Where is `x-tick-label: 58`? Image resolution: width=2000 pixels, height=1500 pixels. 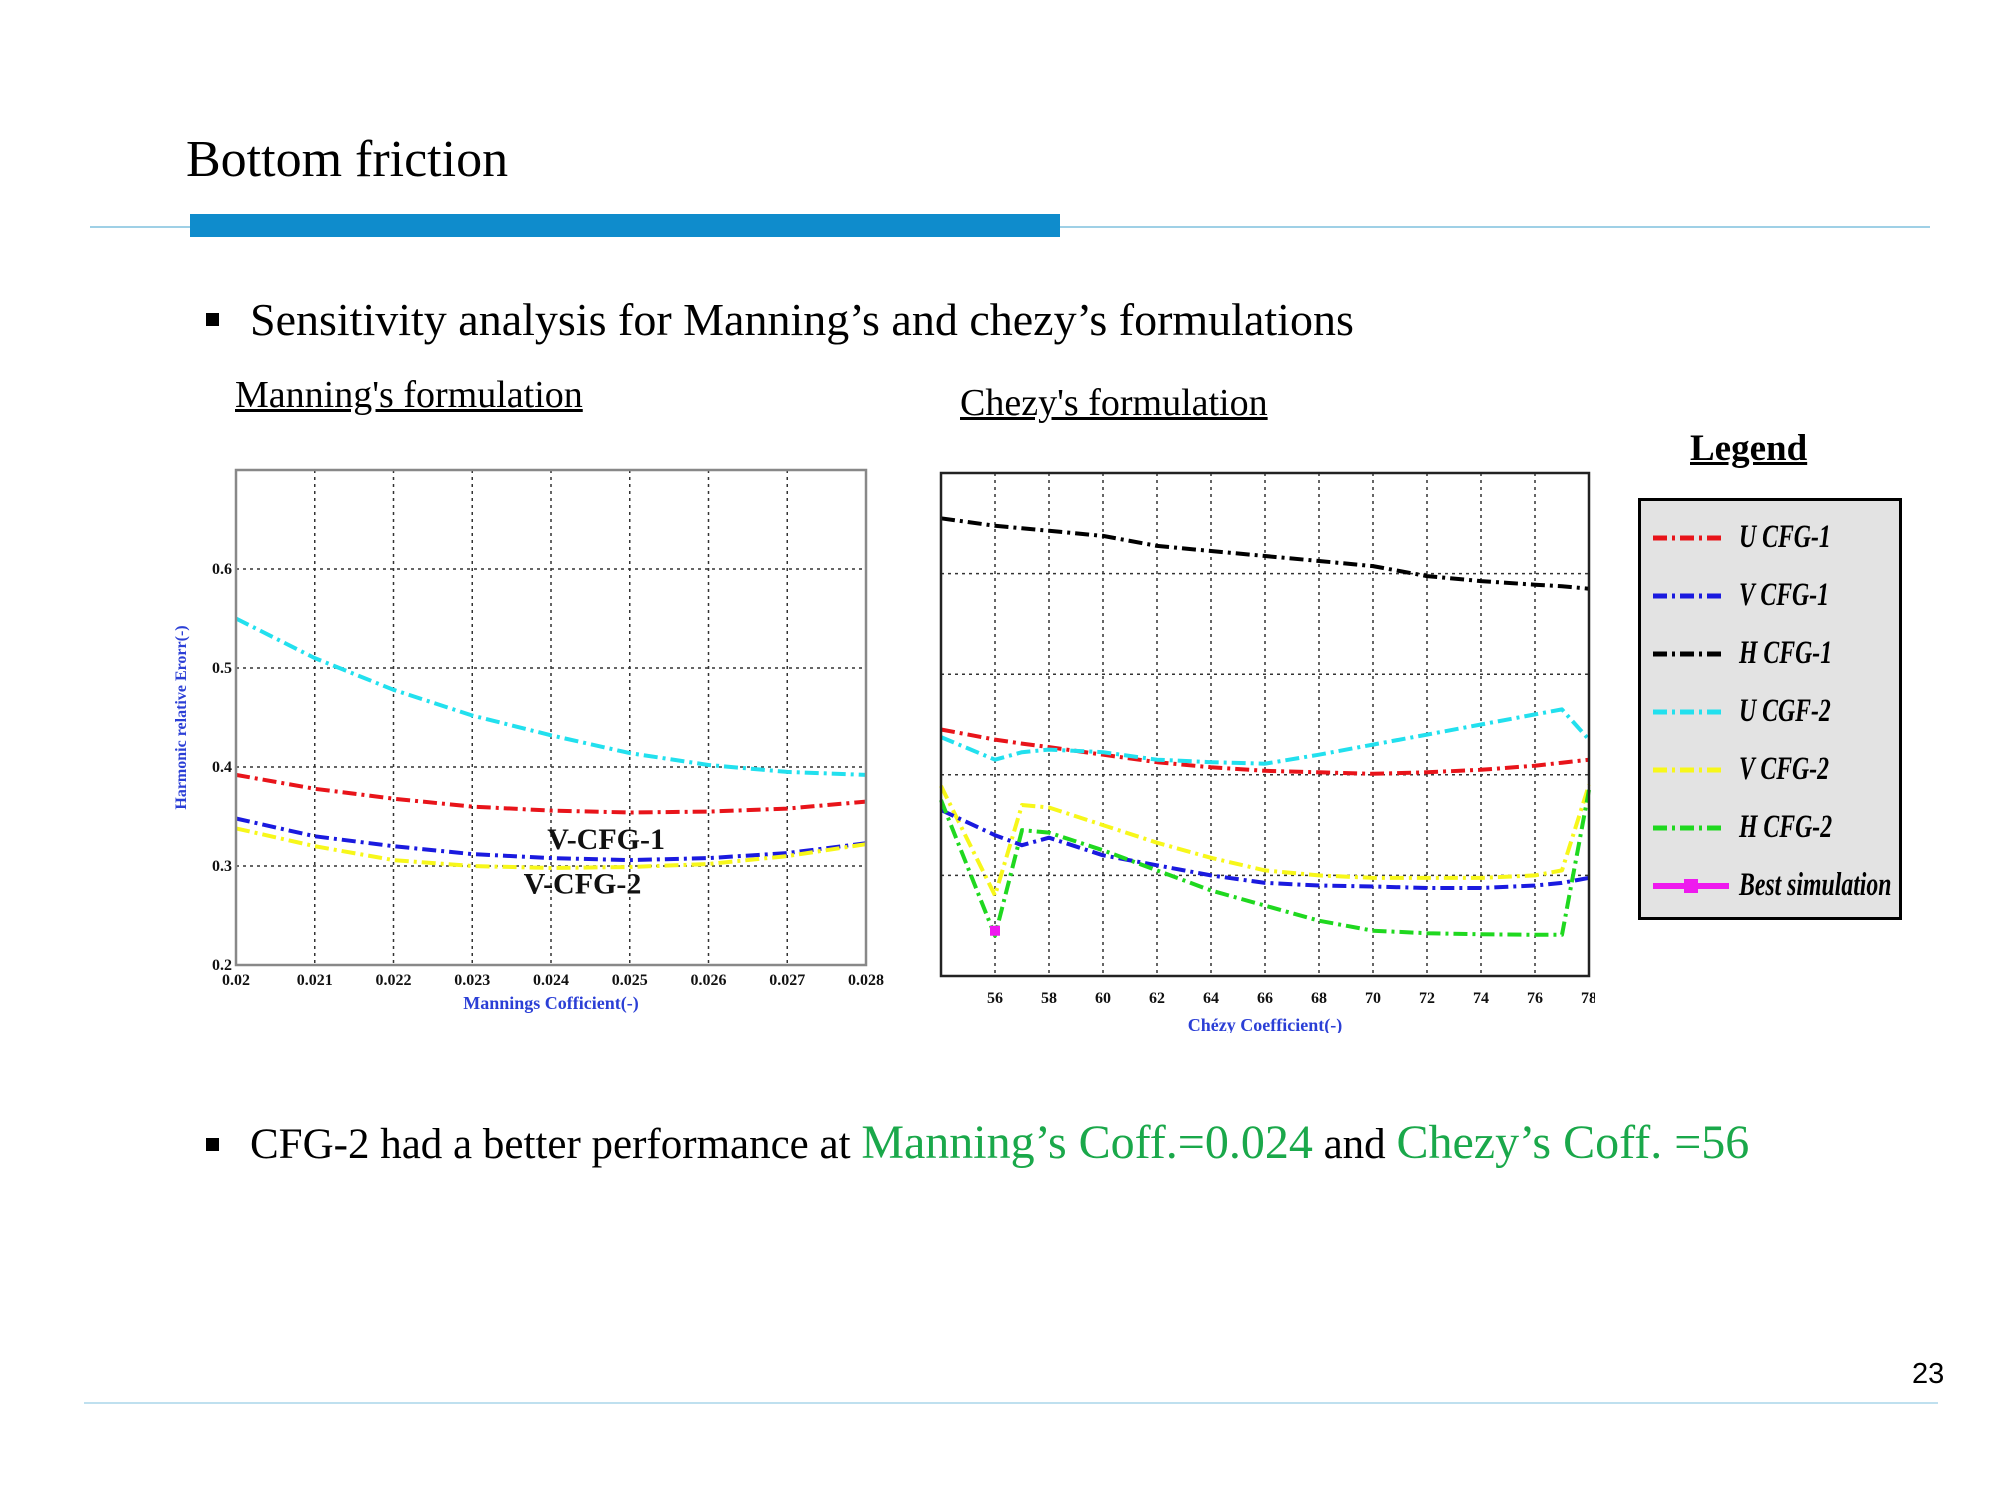
x-tick-label: 58 is located at coordinates (1049, 998).